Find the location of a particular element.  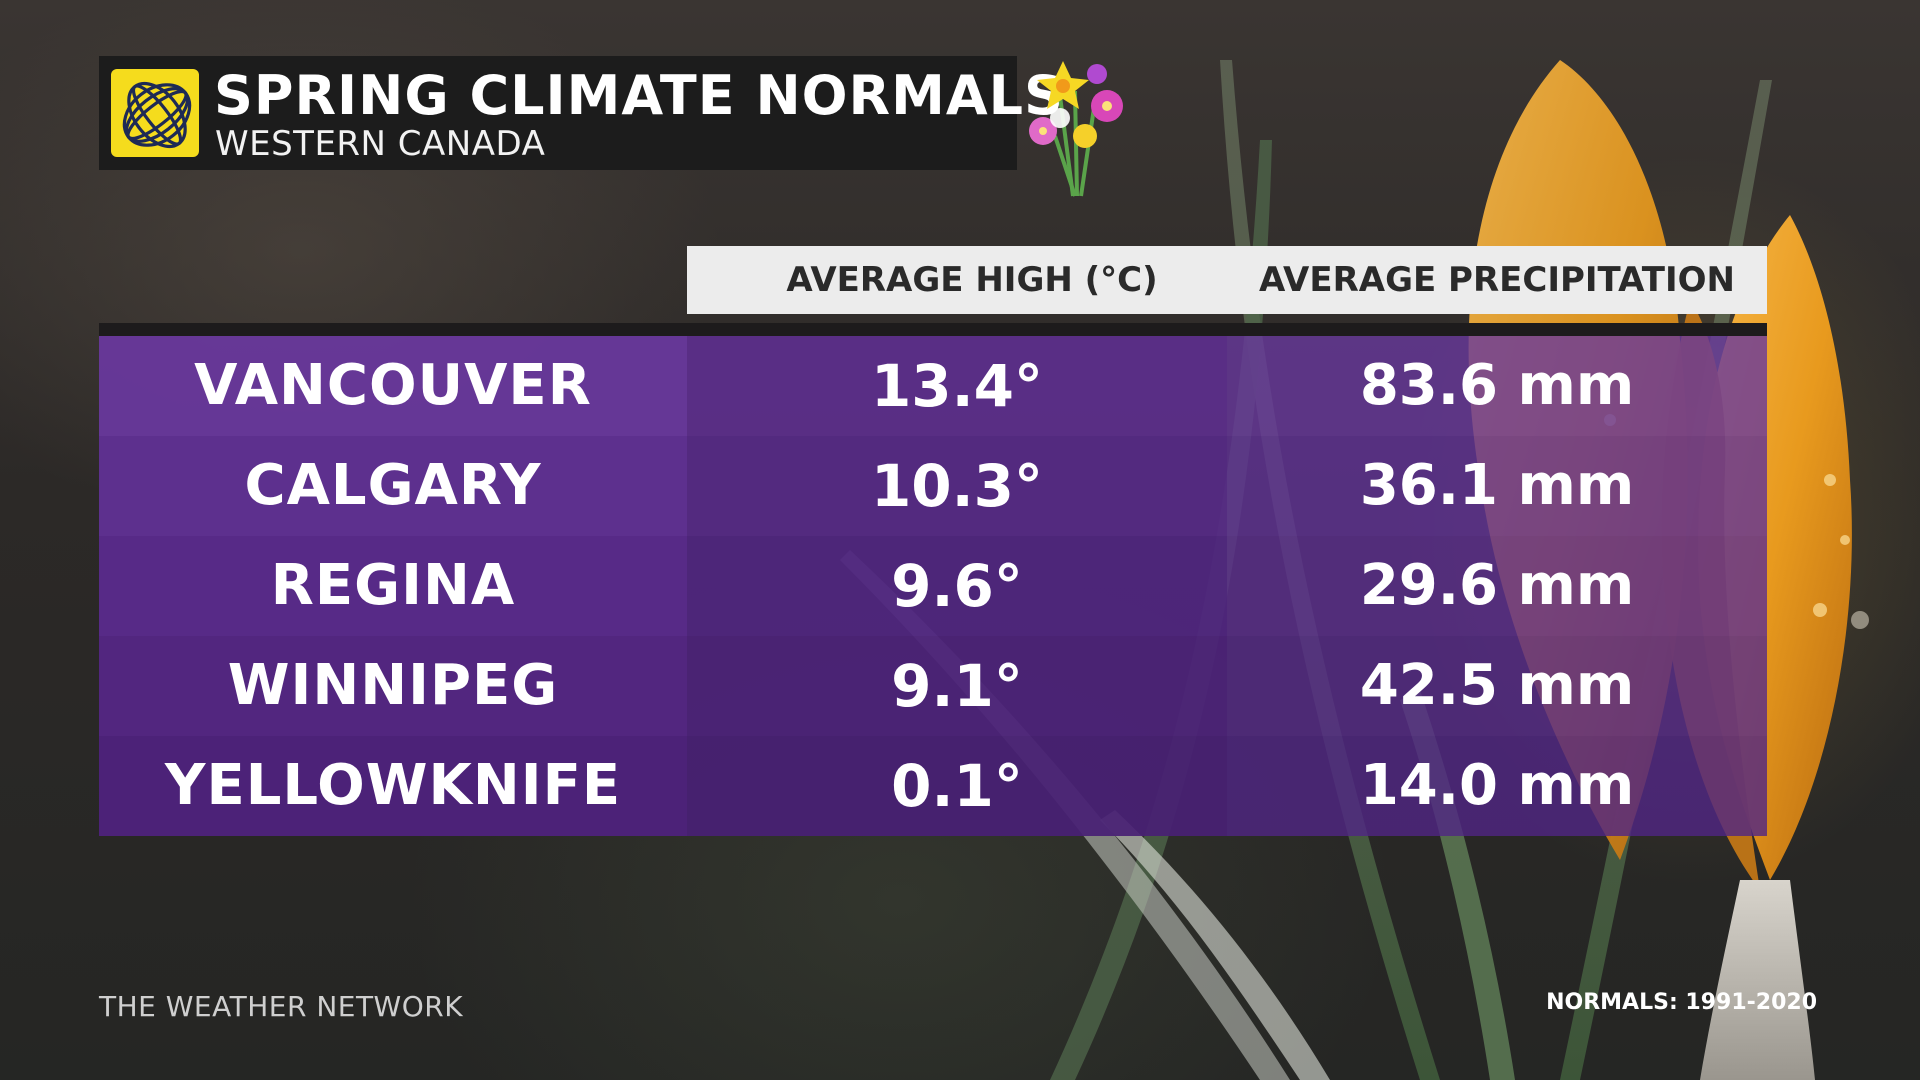

spring-flower-bouquet-icon is located at coordinates (1076, 129).